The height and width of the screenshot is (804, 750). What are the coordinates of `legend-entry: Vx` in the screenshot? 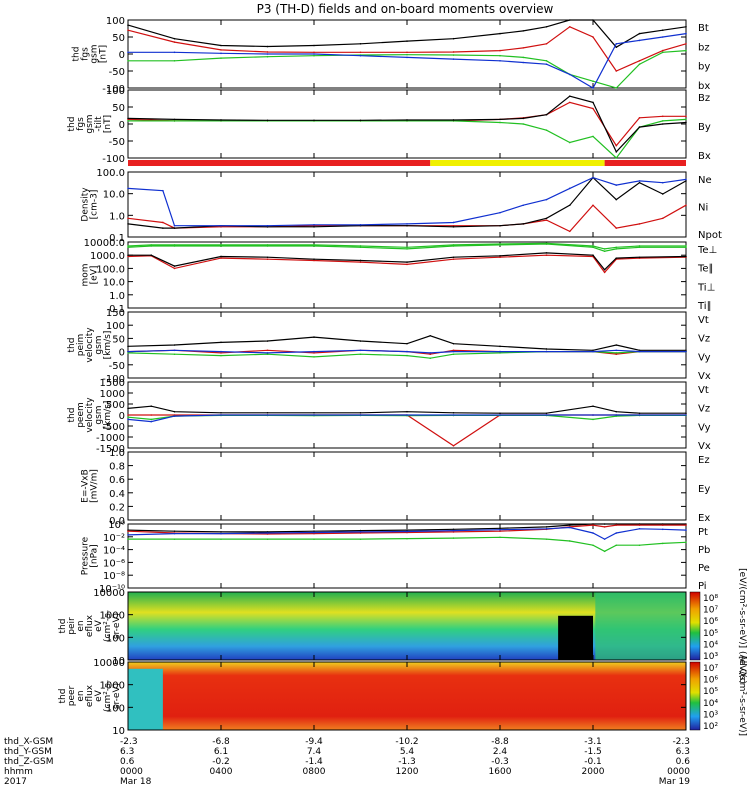 It's located at (704, 446).